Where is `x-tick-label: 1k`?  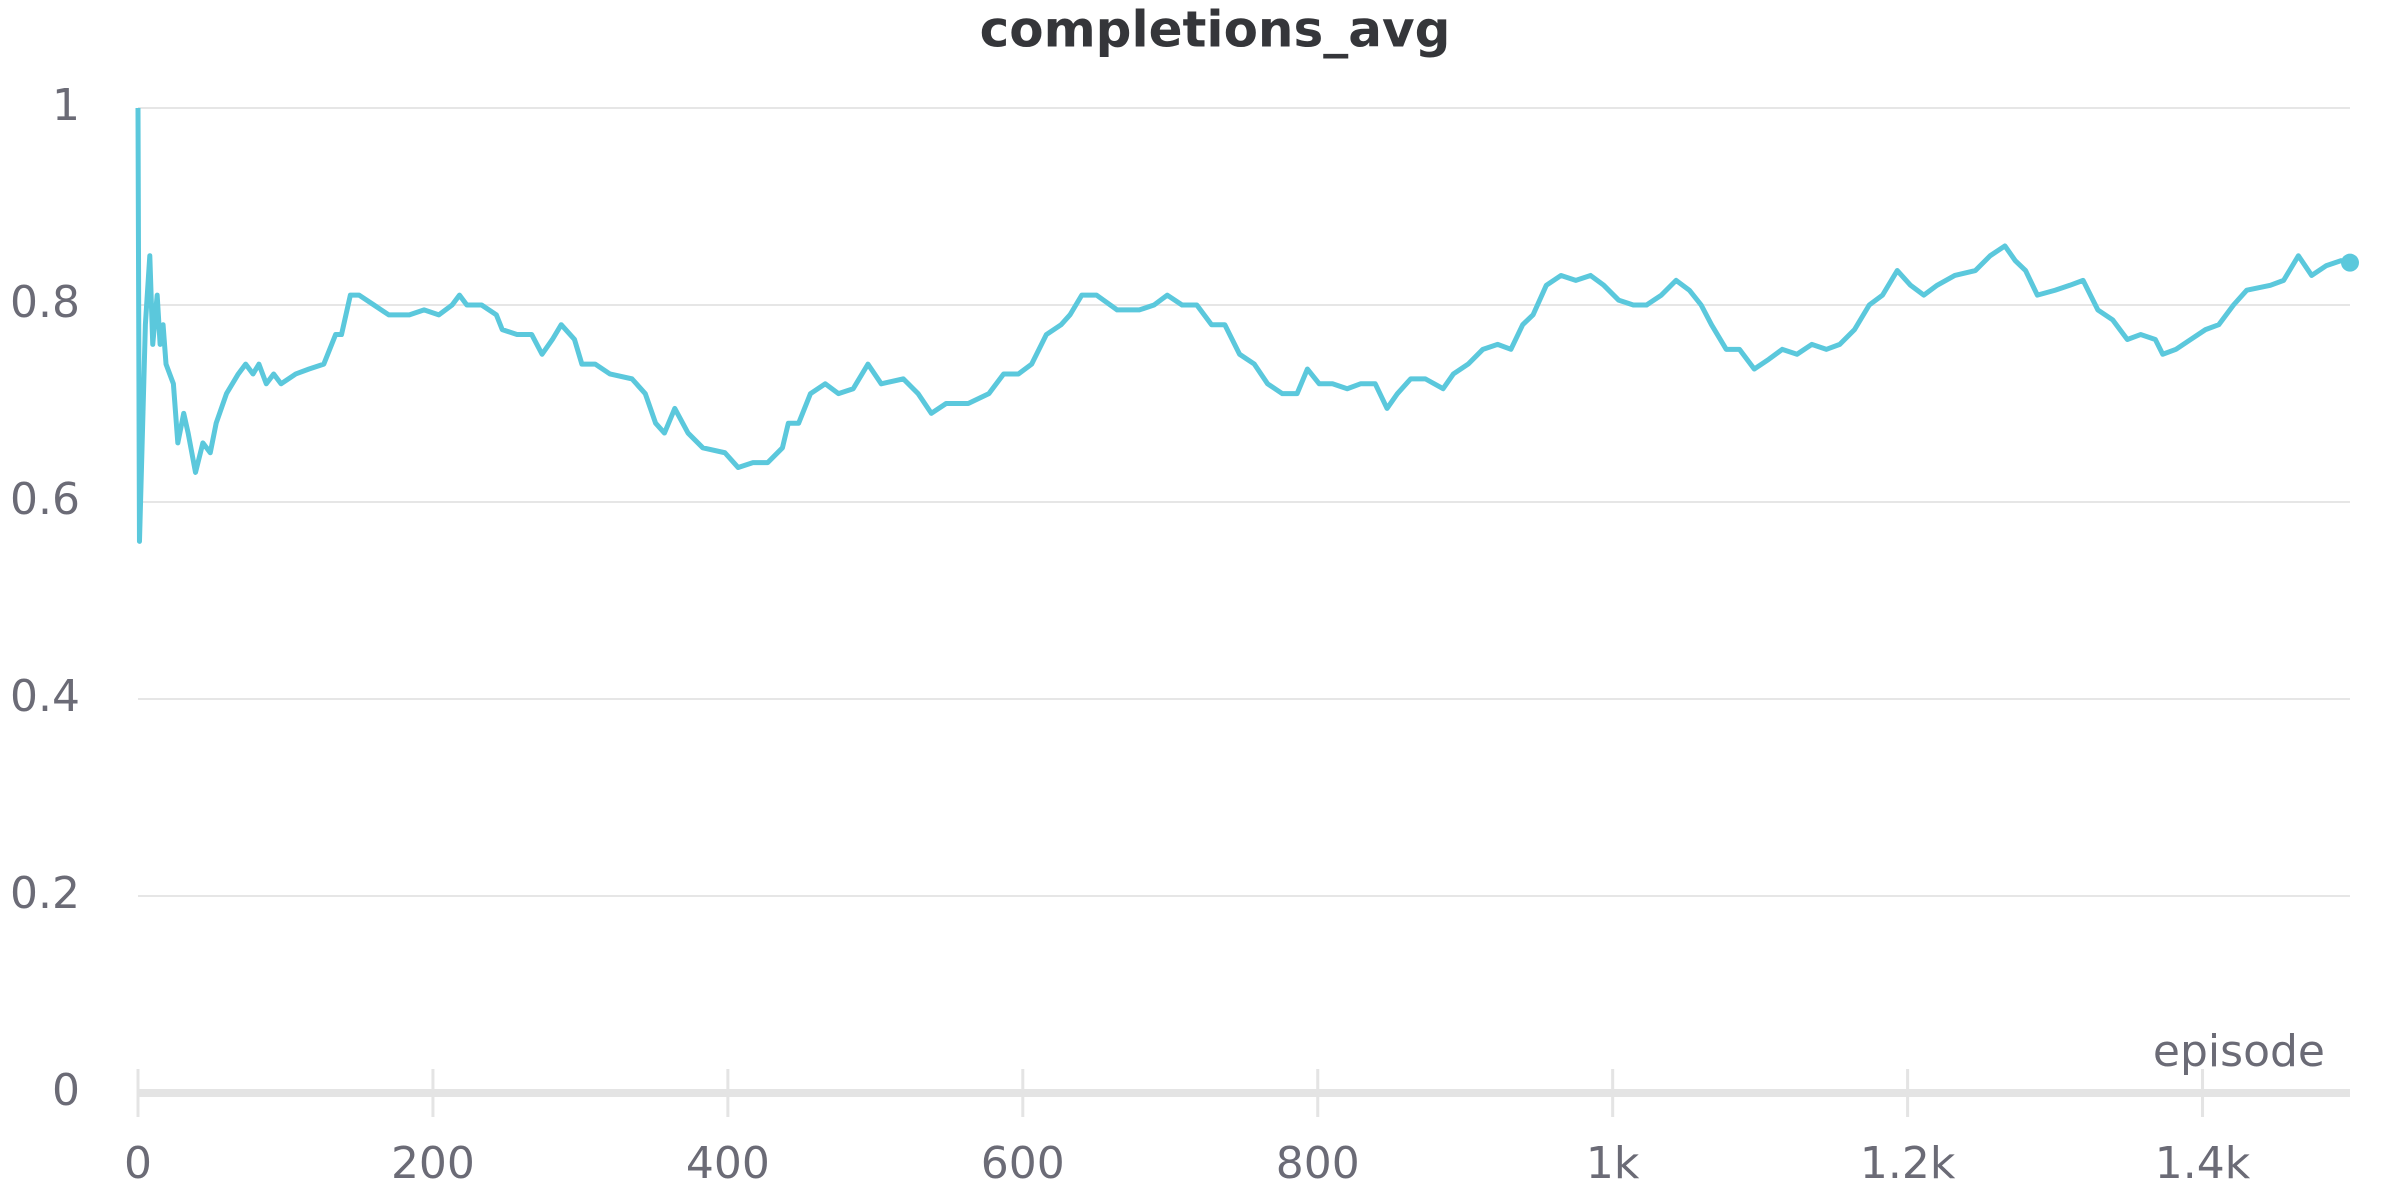 x-tick-label: 1k is located at coordinates (1613, 1163).